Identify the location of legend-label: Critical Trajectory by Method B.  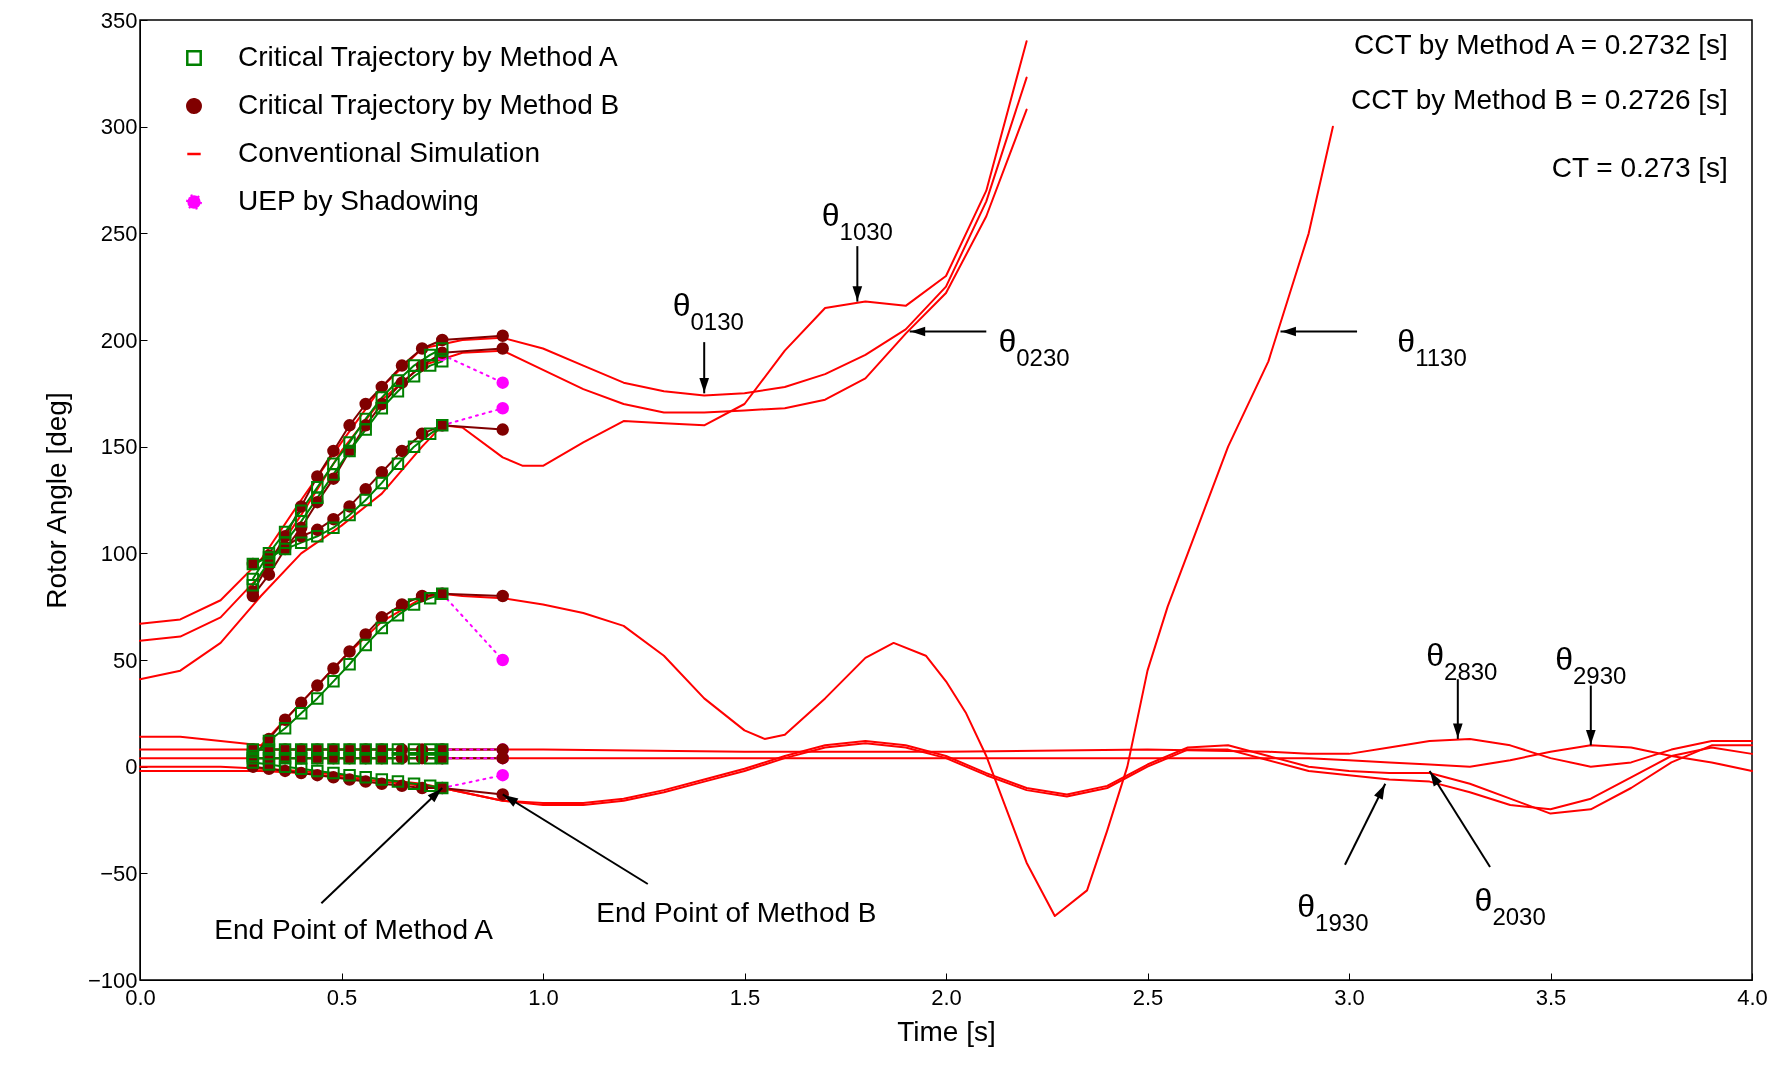
(429, 104).